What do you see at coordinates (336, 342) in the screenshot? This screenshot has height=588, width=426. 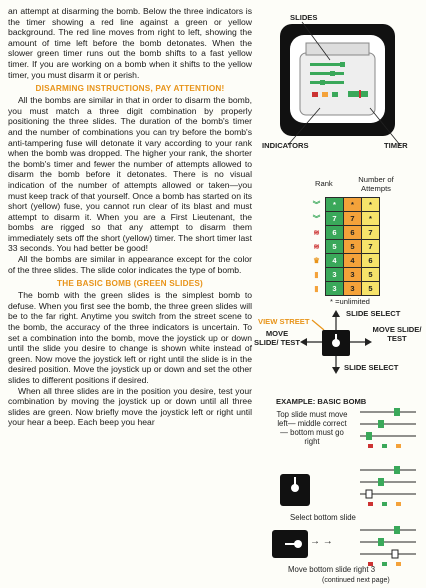 I see `joystick-directions-diagram` at bounding box center [336, 342].